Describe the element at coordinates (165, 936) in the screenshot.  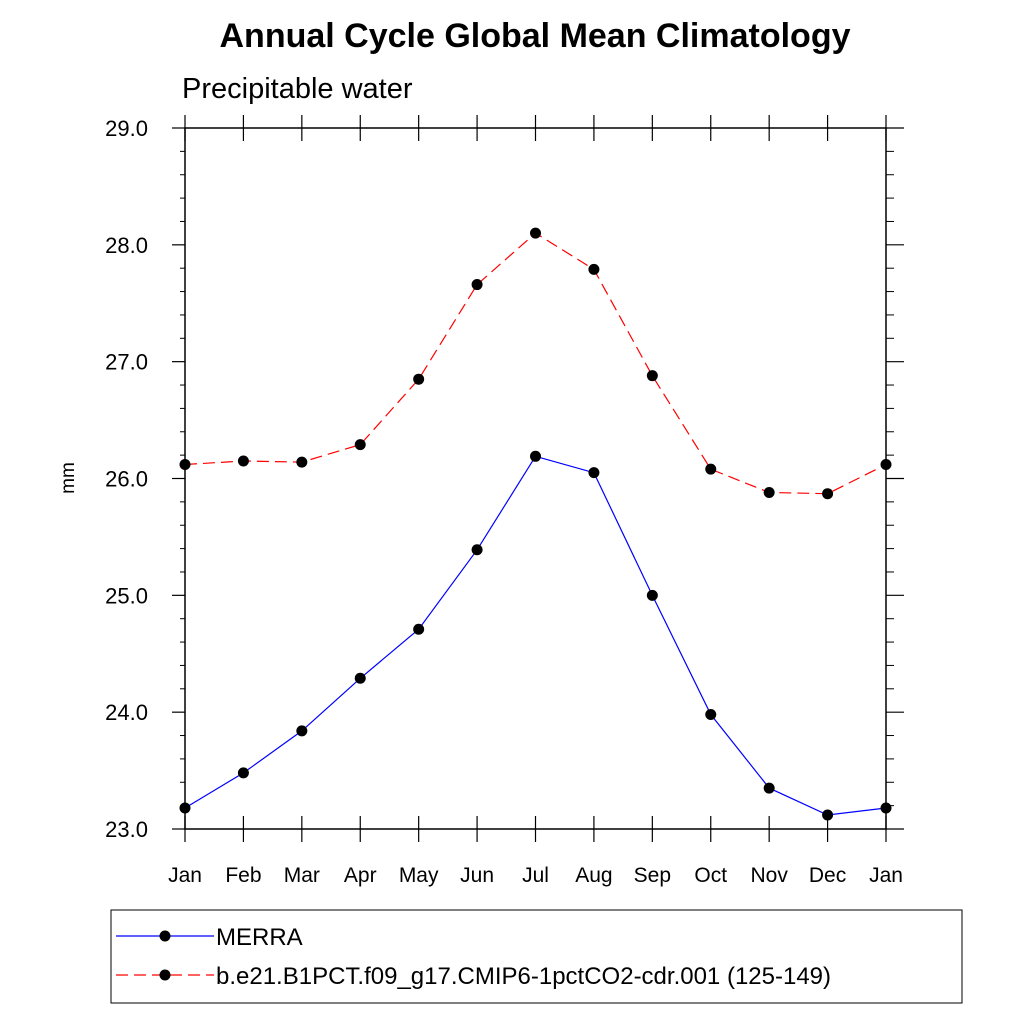
I see `legend-marker-merra` at that location.